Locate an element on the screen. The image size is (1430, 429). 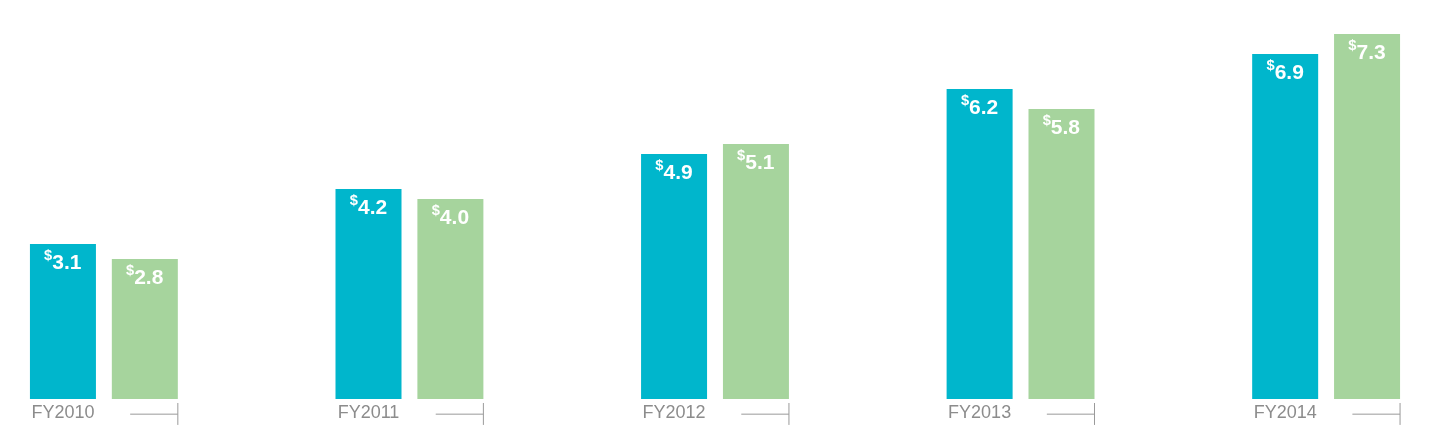
data-label: $^{$}$6.2 is located at coordinates (979, 105).